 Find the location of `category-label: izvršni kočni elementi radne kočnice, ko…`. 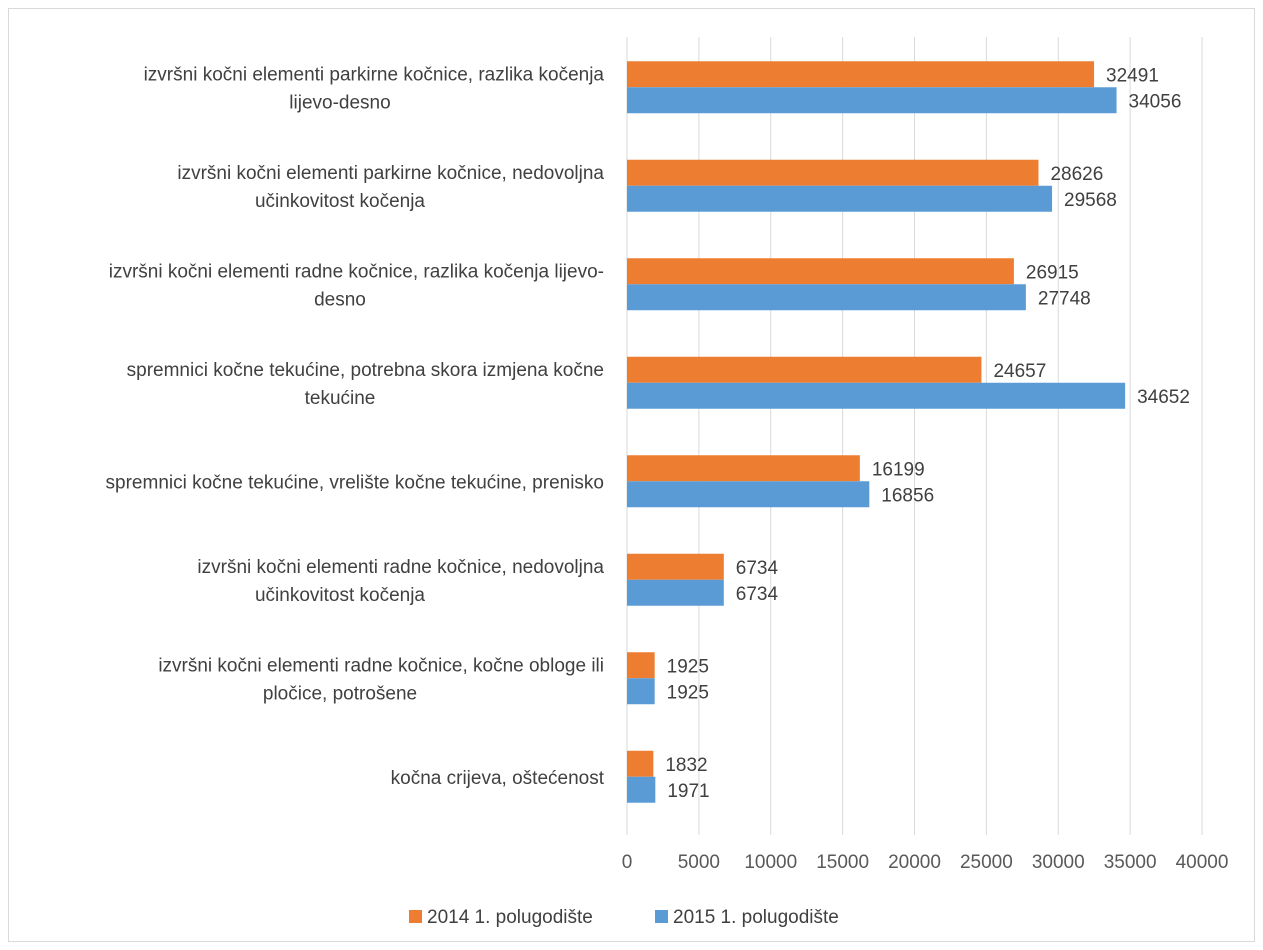

category-label: izvršni kočni elementi radne kočnice, ko… is located at coordinates (381, 665).